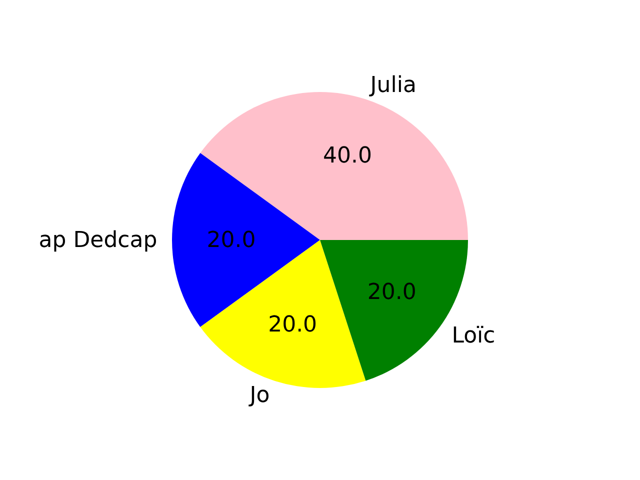  I want to click on slice-label: Julia, so click(392, 85).